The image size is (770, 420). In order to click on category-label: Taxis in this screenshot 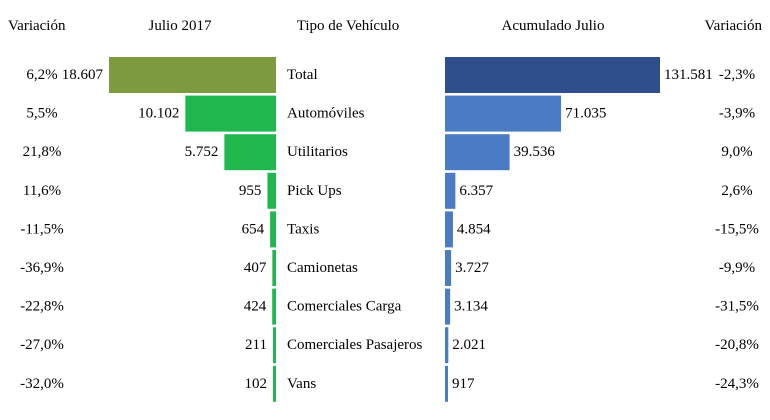, I will do `click(303, 229)`.